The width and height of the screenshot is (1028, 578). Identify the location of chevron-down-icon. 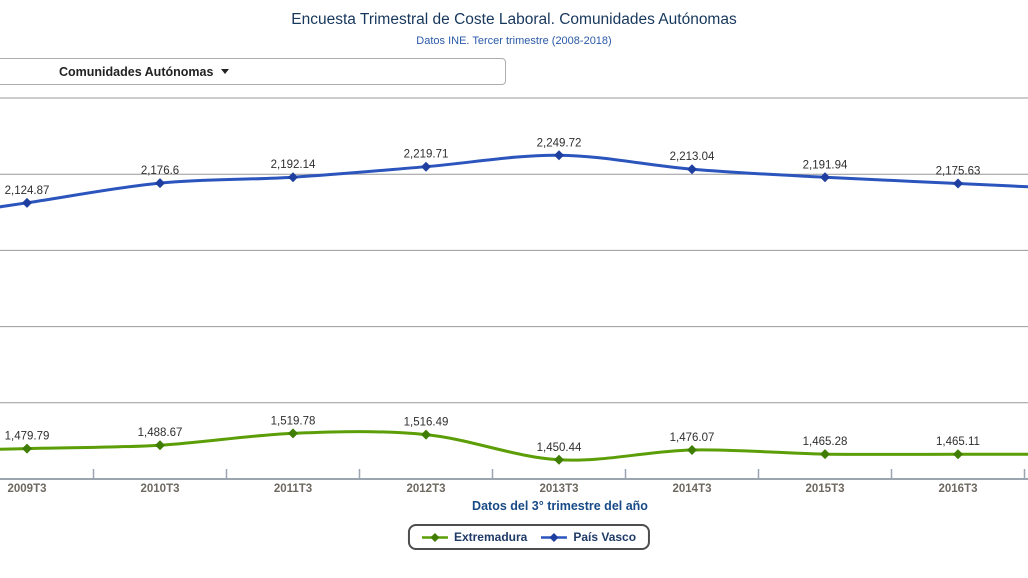
(225, 71).